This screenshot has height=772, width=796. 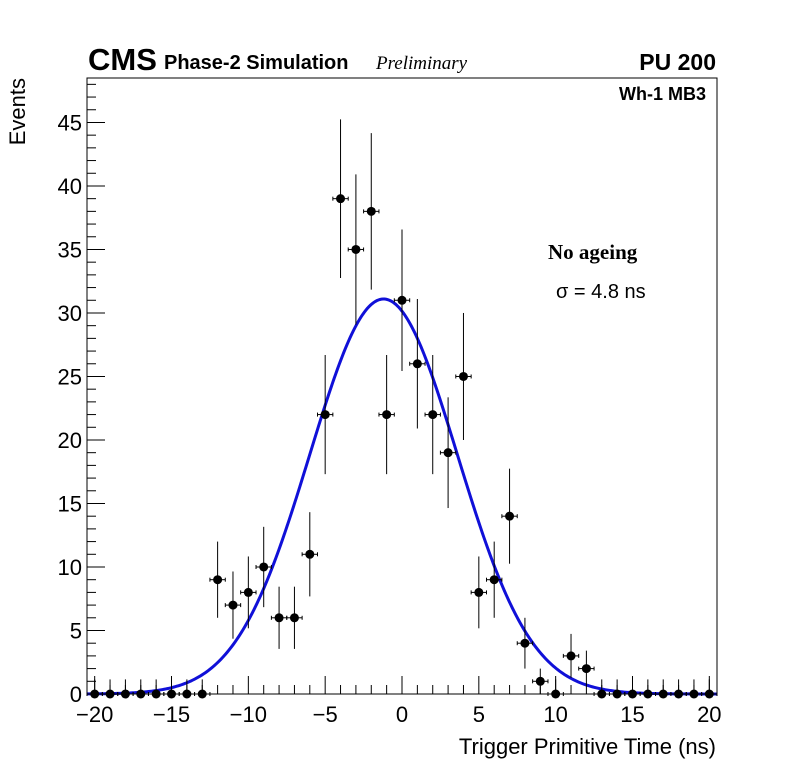 I want to click on x-axis-title: Trigger Primitive Time (ns), so click(x=587, y=746).